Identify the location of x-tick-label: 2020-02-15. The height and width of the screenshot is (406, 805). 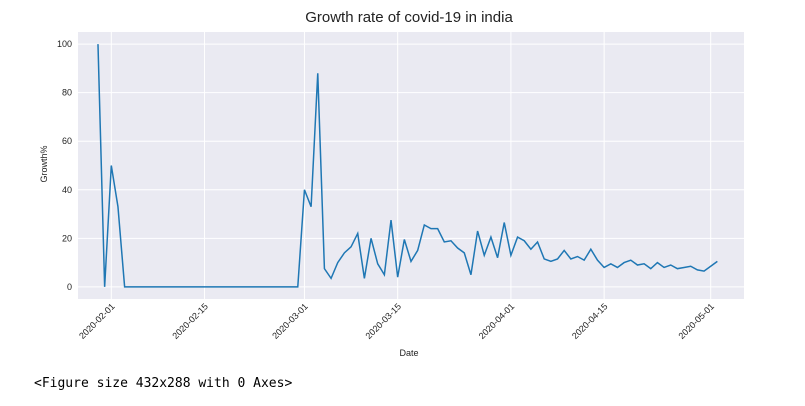
(190, 321).